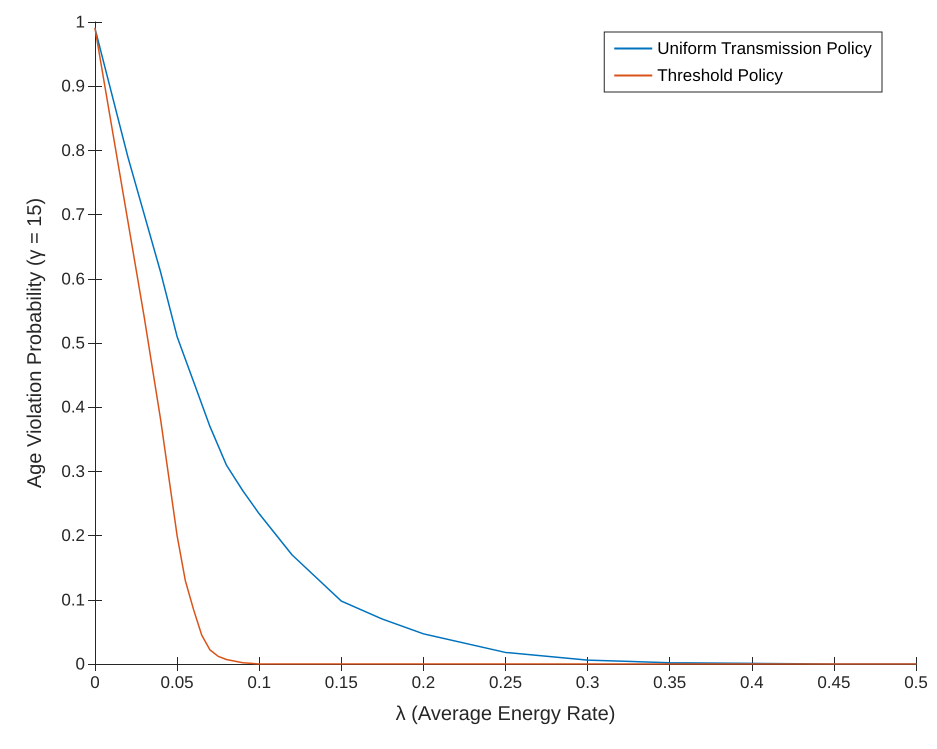  What do you see at coordinates (833, 682) in the screenshot?
I see `x-tick-label: 0.45` at bounding box center [833, 682].